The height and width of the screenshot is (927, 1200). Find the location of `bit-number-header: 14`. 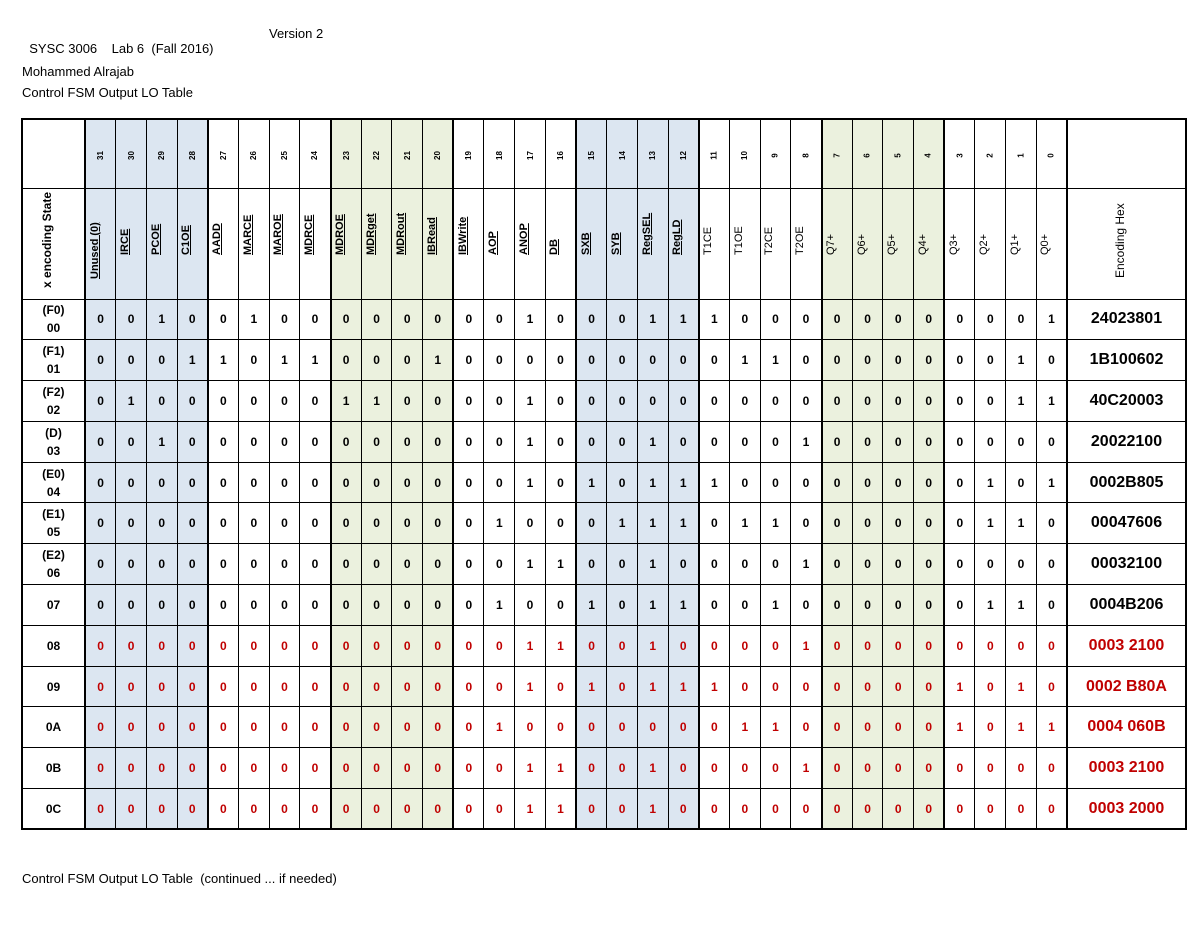

bit-number-header: 14 is located at coordinates (622, 153).